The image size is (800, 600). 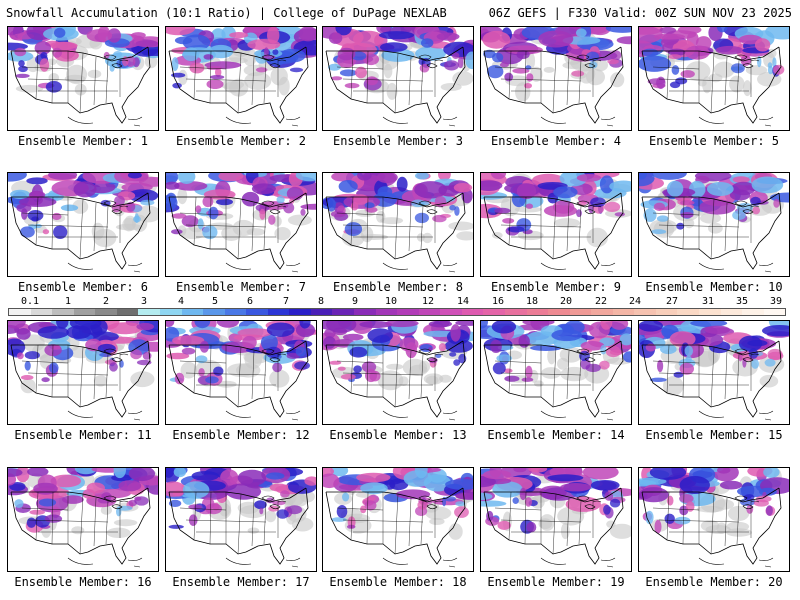 What do you see at coordinates (181, 301) in the screenshot?
I see `colorbar-tick-label: 4` at bounding box center [181, 301].